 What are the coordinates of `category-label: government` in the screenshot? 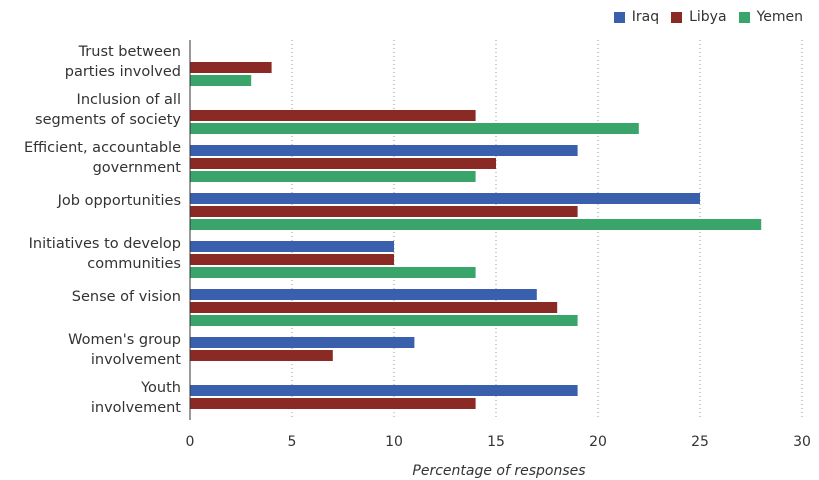 It's located at (137, 168).